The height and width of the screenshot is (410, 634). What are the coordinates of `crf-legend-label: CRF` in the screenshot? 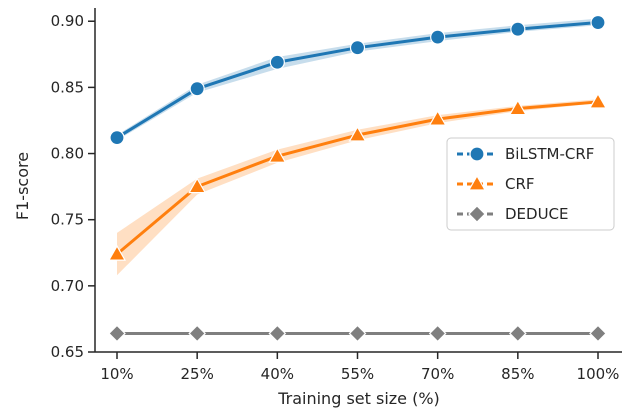 It's located at (520, 184).